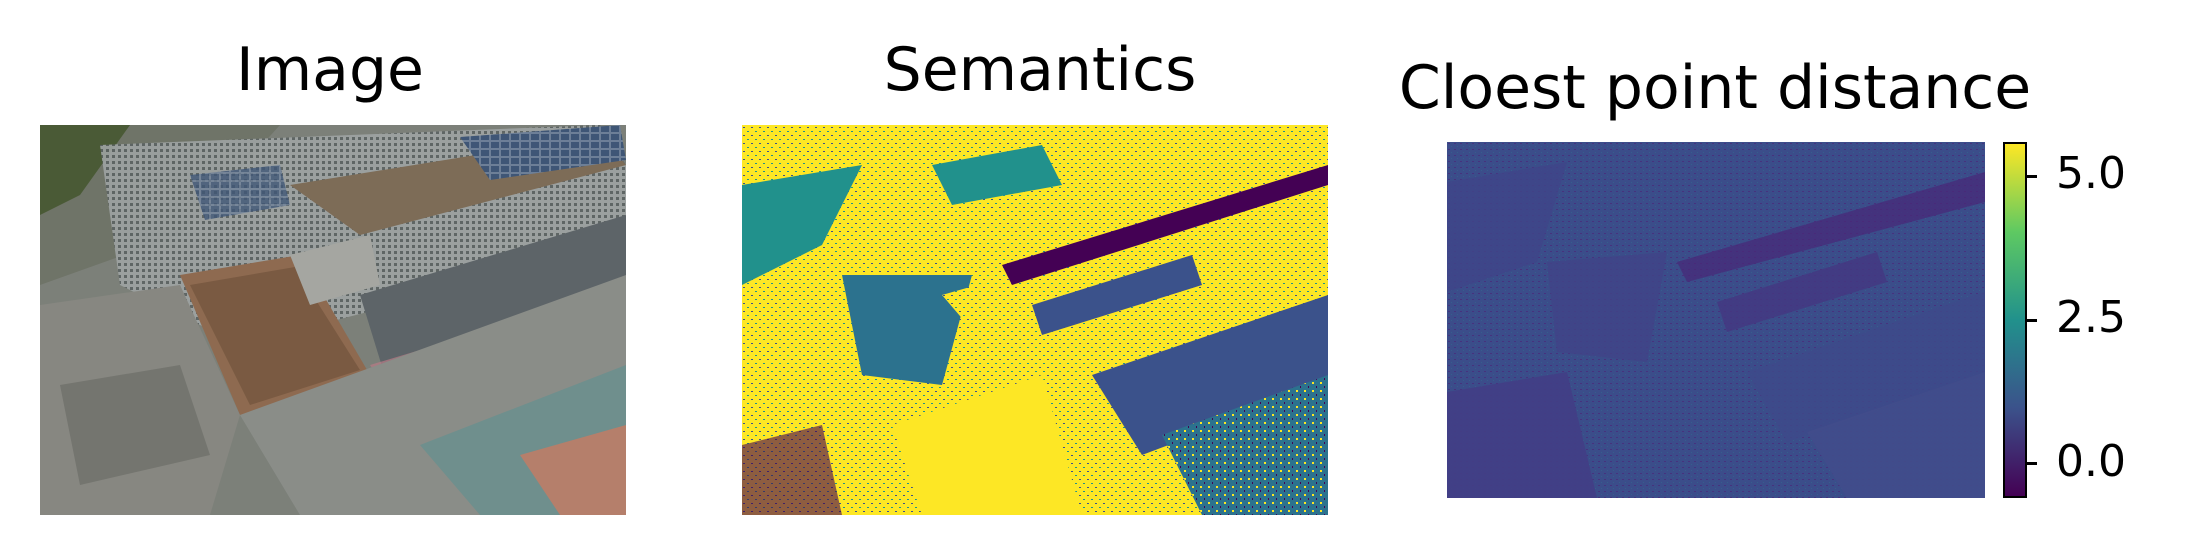  I want to click on panel-title-semantics: Semantics, so click(1040, 70).